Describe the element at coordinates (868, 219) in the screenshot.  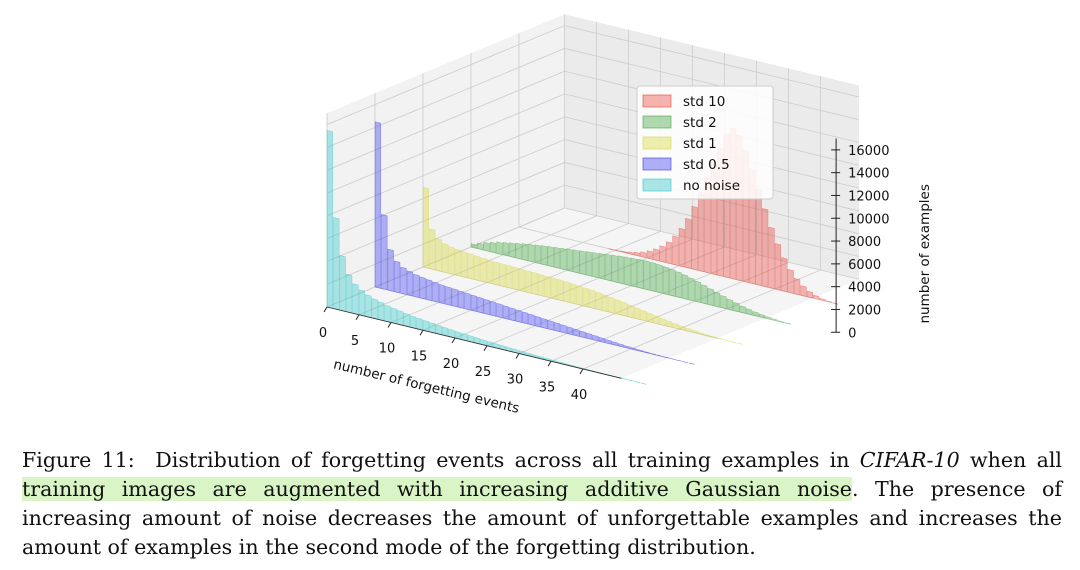
I see `z-tick-label: 10000` at that location.